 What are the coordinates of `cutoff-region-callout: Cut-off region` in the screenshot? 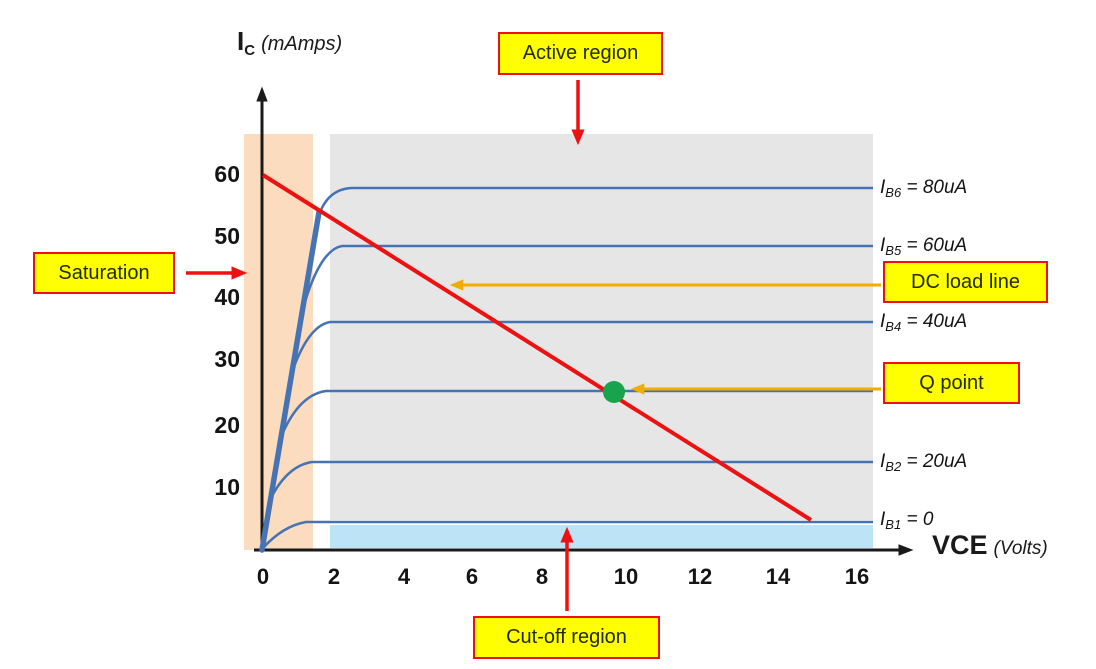 It's located at (566, 637).